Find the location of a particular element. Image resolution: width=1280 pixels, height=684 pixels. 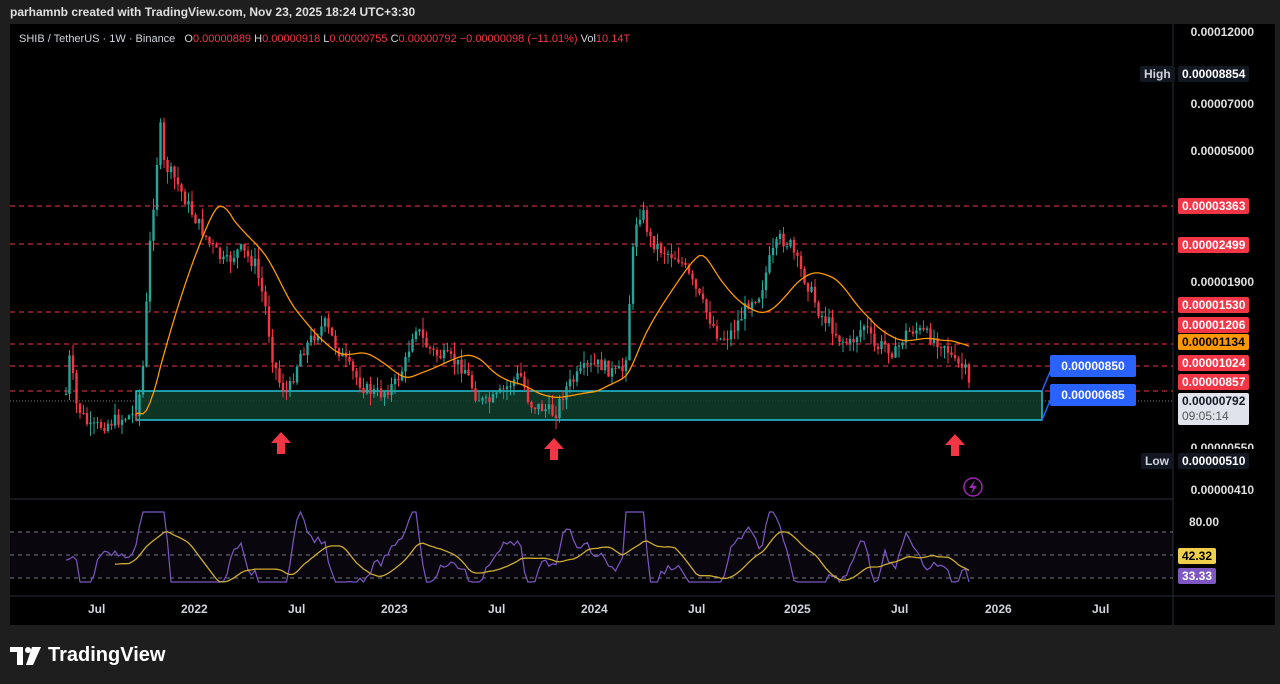

zone-top-badge: 0.00000850 is located at coordinates (1093, 366).